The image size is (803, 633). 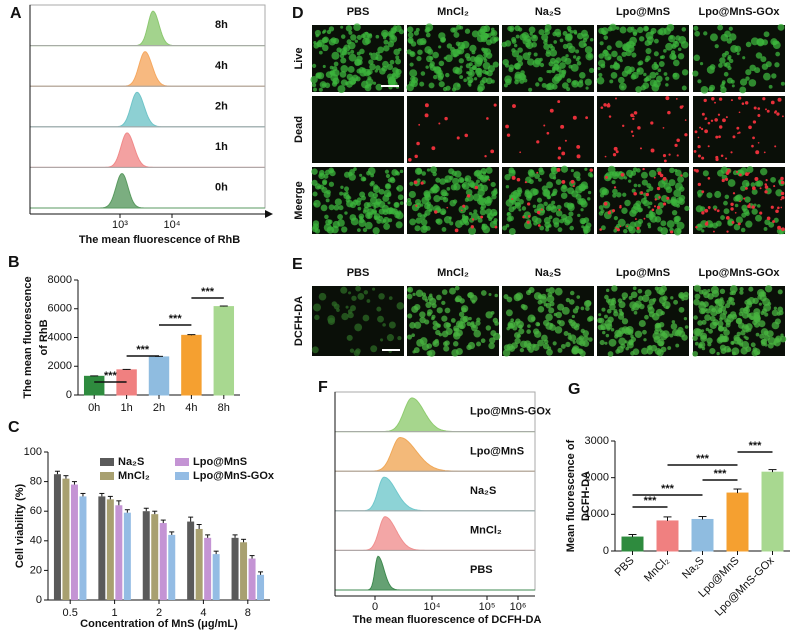 I want to click on track-frame, so click(x=435, y=570).